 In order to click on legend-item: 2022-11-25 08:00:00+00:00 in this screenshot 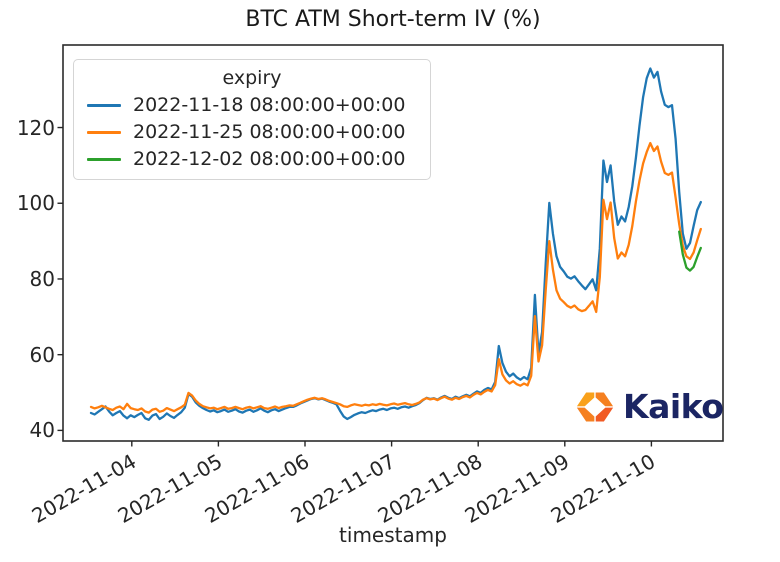, I will do `click(252, 132)`.